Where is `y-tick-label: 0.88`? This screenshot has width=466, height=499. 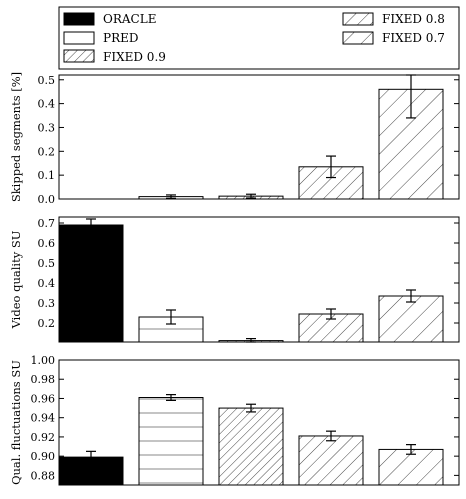 y-tick-label: 0.88 is located at coordinates (43, 475).